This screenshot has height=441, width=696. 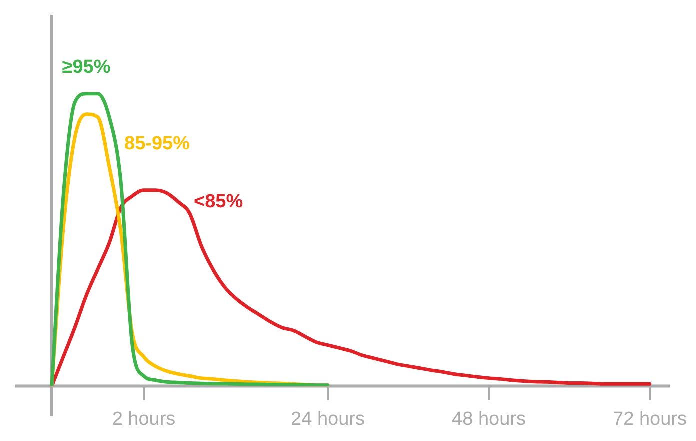 What do you see at coordinates (328, 419) in the screenshot?
I see `x-tick-label: 24 hours` at bounding box center [328, 419].